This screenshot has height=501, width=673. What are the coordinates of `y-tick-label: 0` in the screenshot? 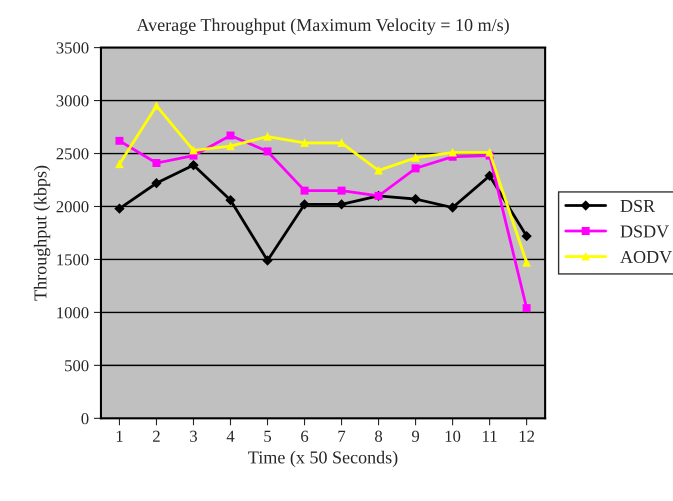 It's located at (85, 418).